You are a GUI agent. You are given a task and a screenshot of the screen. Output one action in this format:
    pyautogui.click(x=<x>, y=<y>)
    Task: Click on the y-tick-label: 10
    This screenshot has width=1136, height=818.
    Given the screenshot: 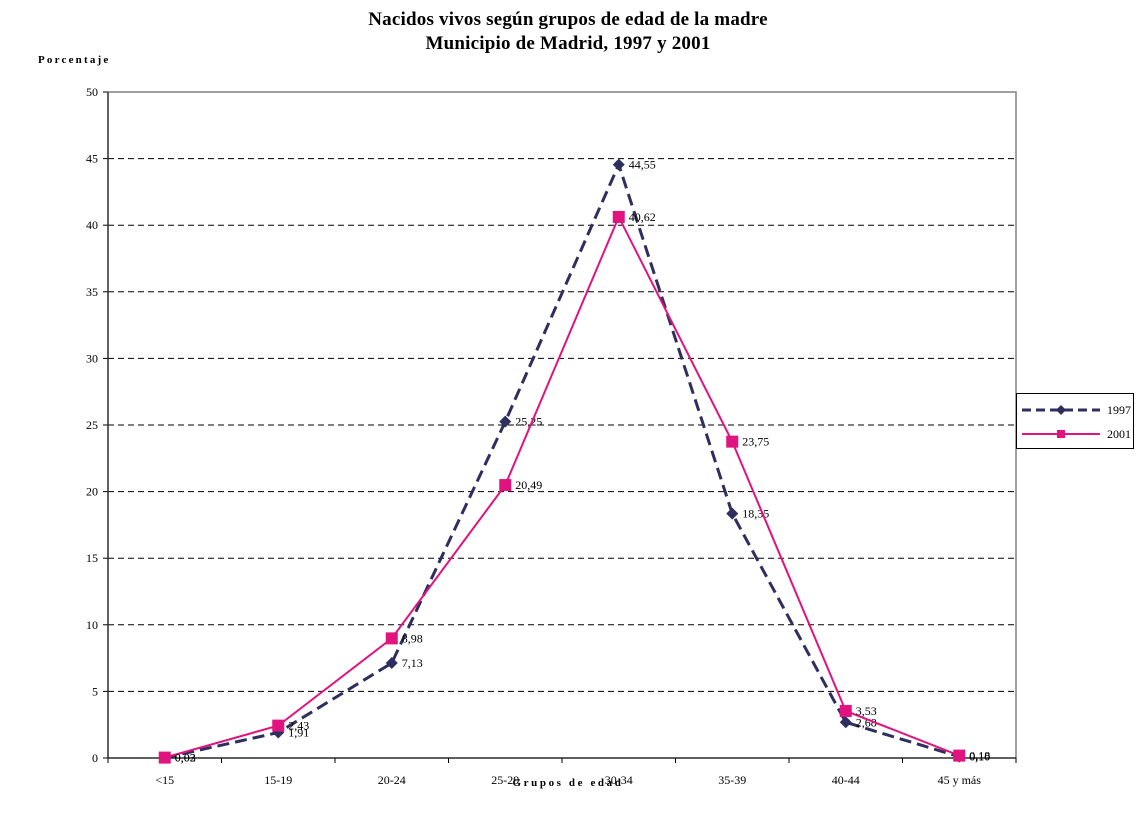 What is the action you would take?
    pyautogui.click(x=92, y=625)
    